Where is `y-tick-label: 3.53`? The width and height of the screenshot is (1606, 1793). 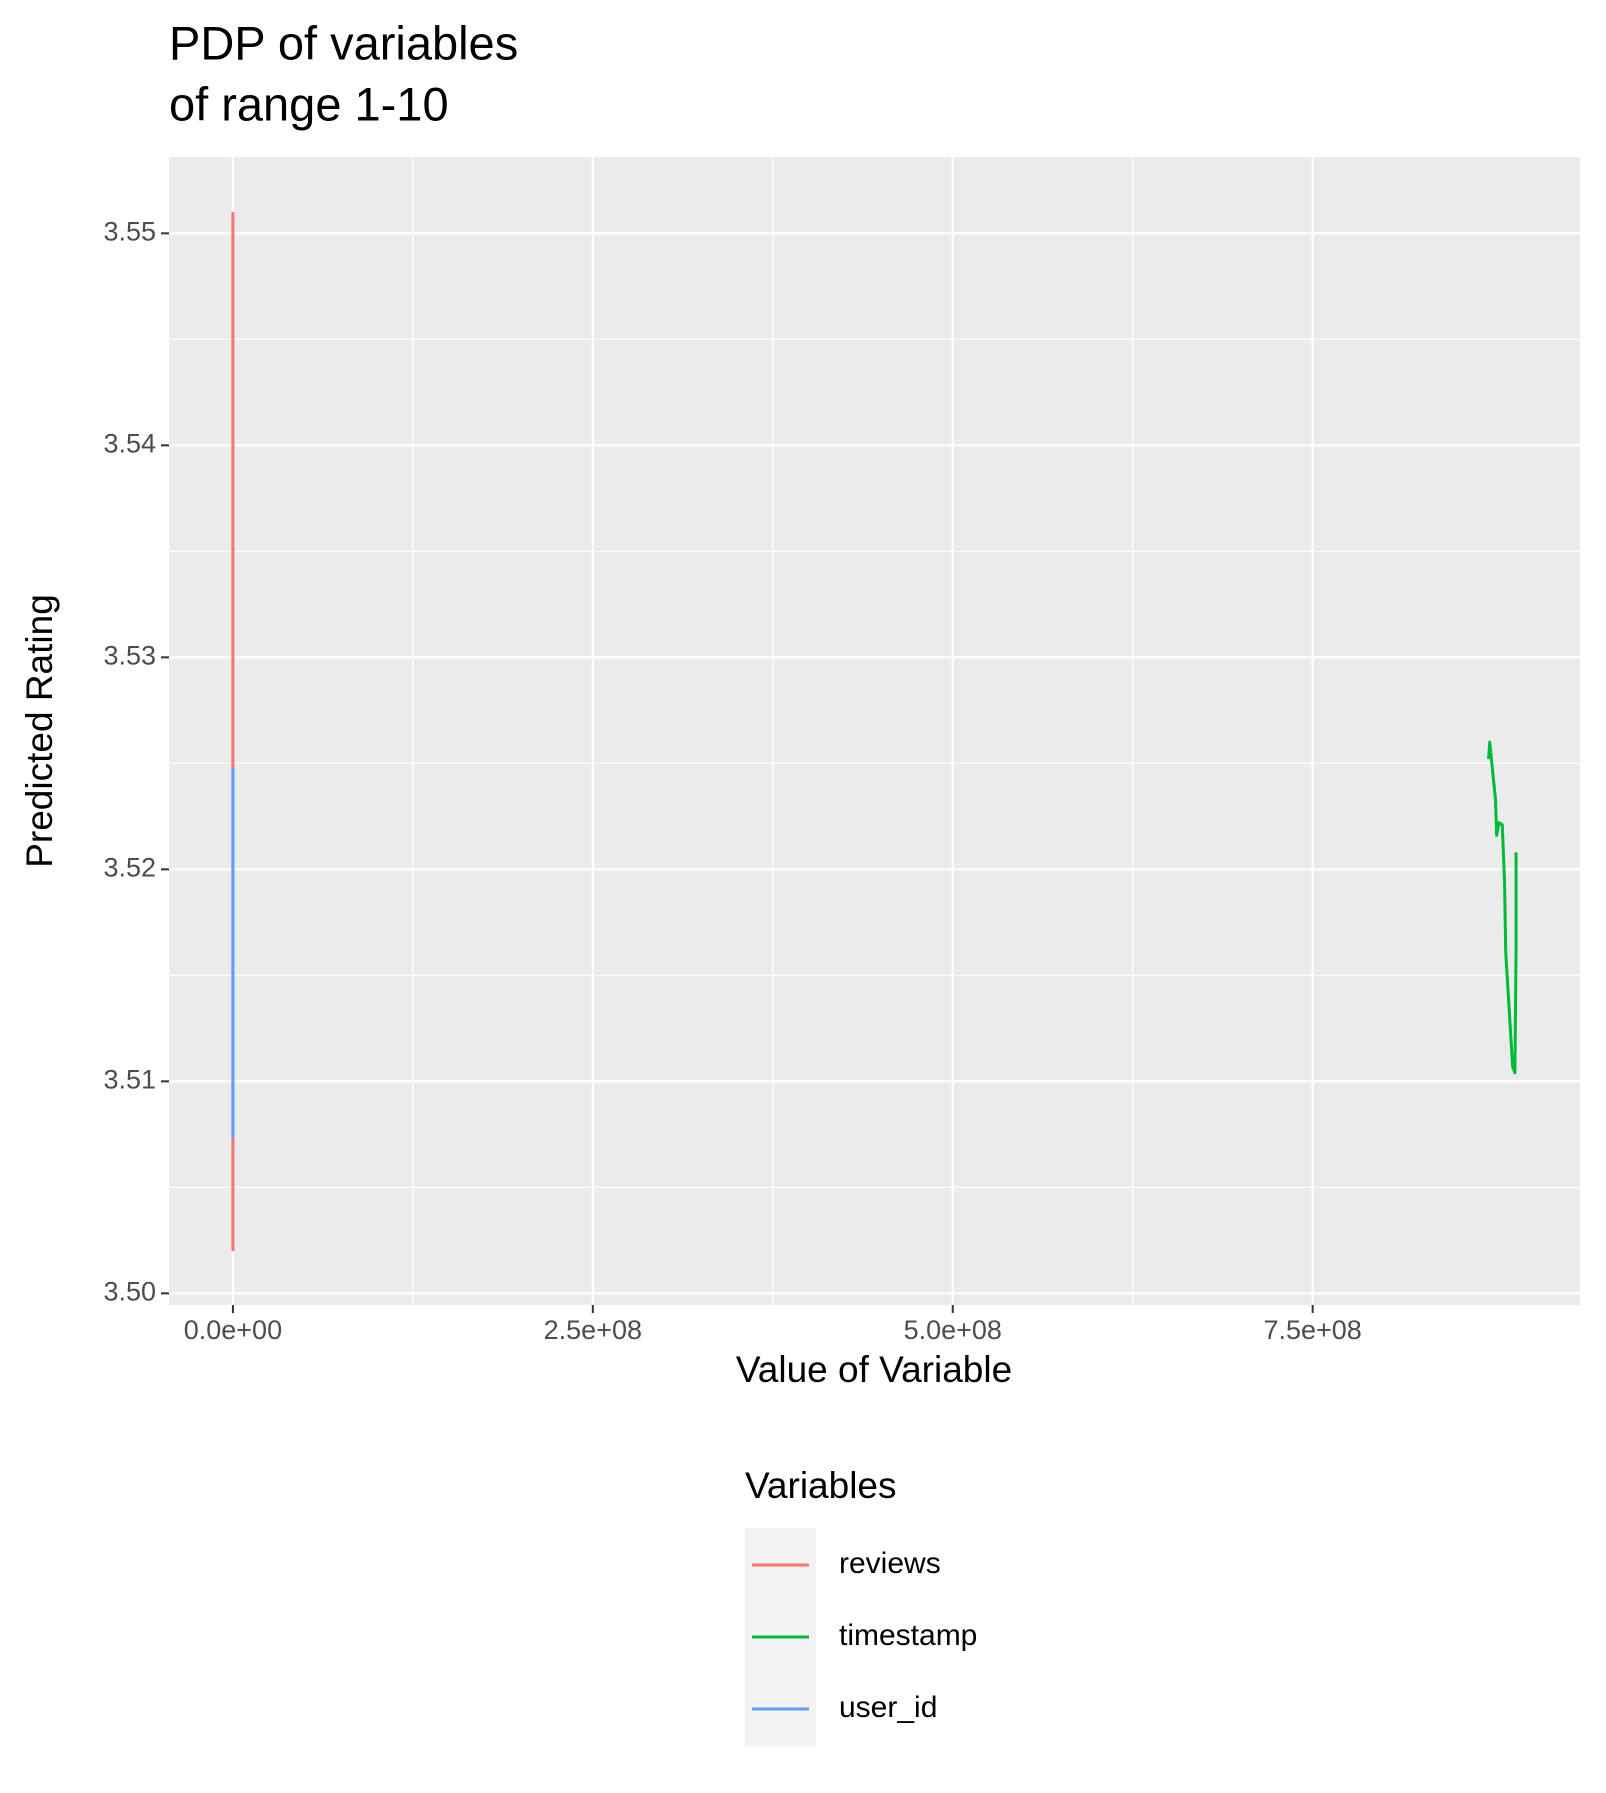 y-tick-label: 3.53 is located at coordinates (129, 655).